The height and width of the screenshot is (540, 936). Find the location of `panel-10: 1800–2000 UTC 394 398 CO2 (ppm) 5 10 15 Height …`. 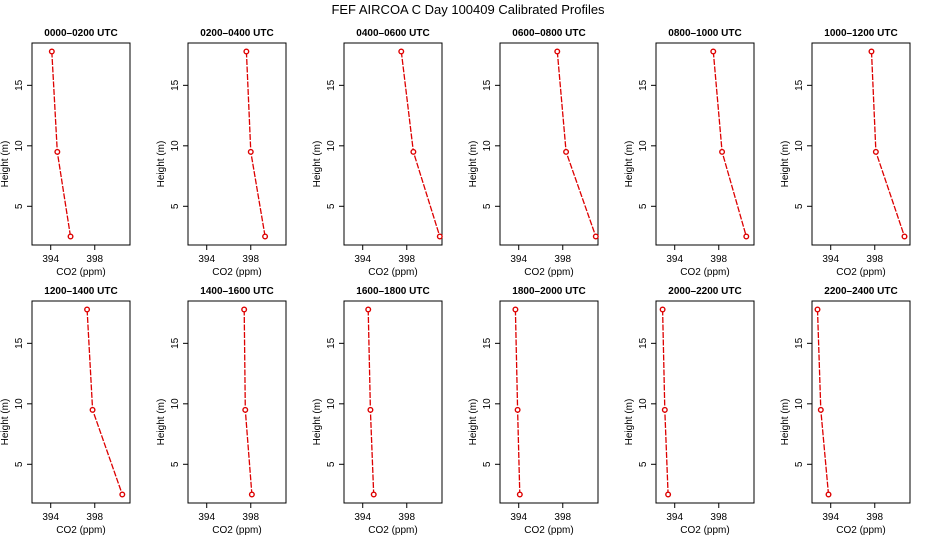

panel-10: 1800–2000 UTC 394 398 CO2 (ppm) 5 10 15 Height … is located at coordinates (533, 411).